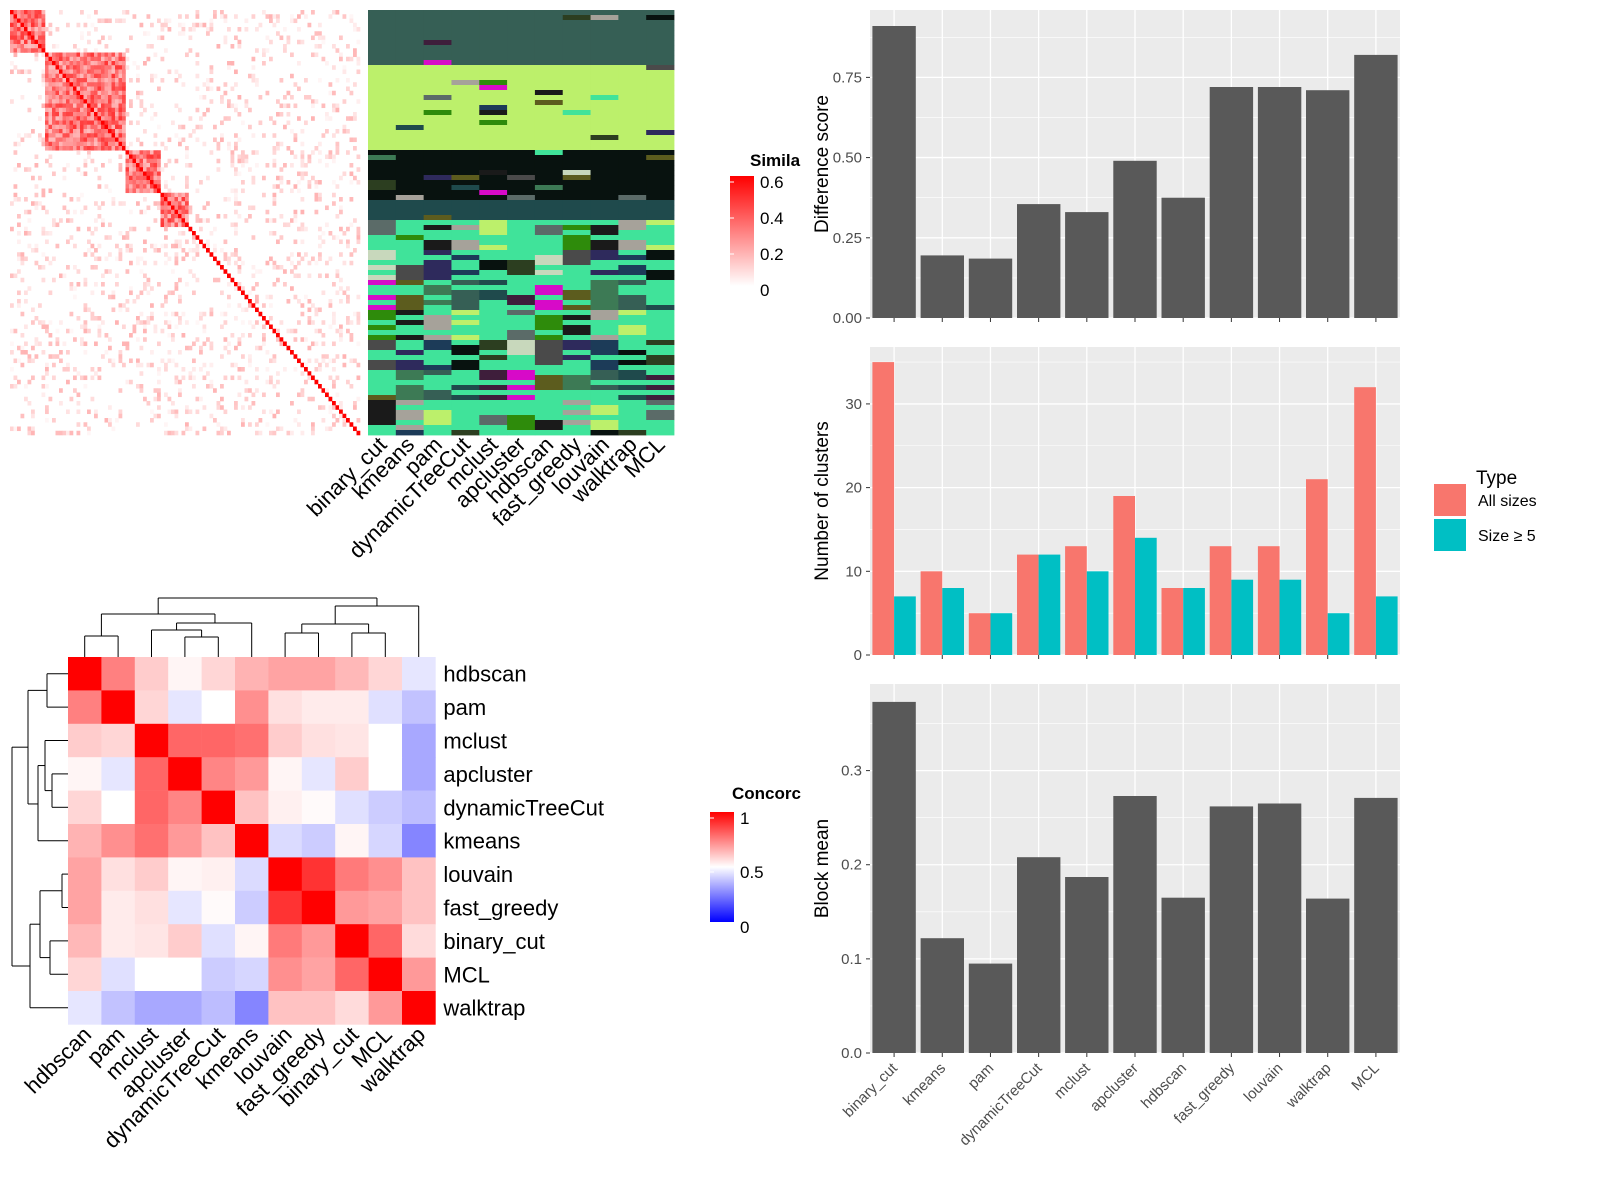 The height and width of the screenshot is (1200, 1600). Describe the element at coordinates (766, 793) in the screenshot. I see `concordance-legend-title: Concorc` at that location.